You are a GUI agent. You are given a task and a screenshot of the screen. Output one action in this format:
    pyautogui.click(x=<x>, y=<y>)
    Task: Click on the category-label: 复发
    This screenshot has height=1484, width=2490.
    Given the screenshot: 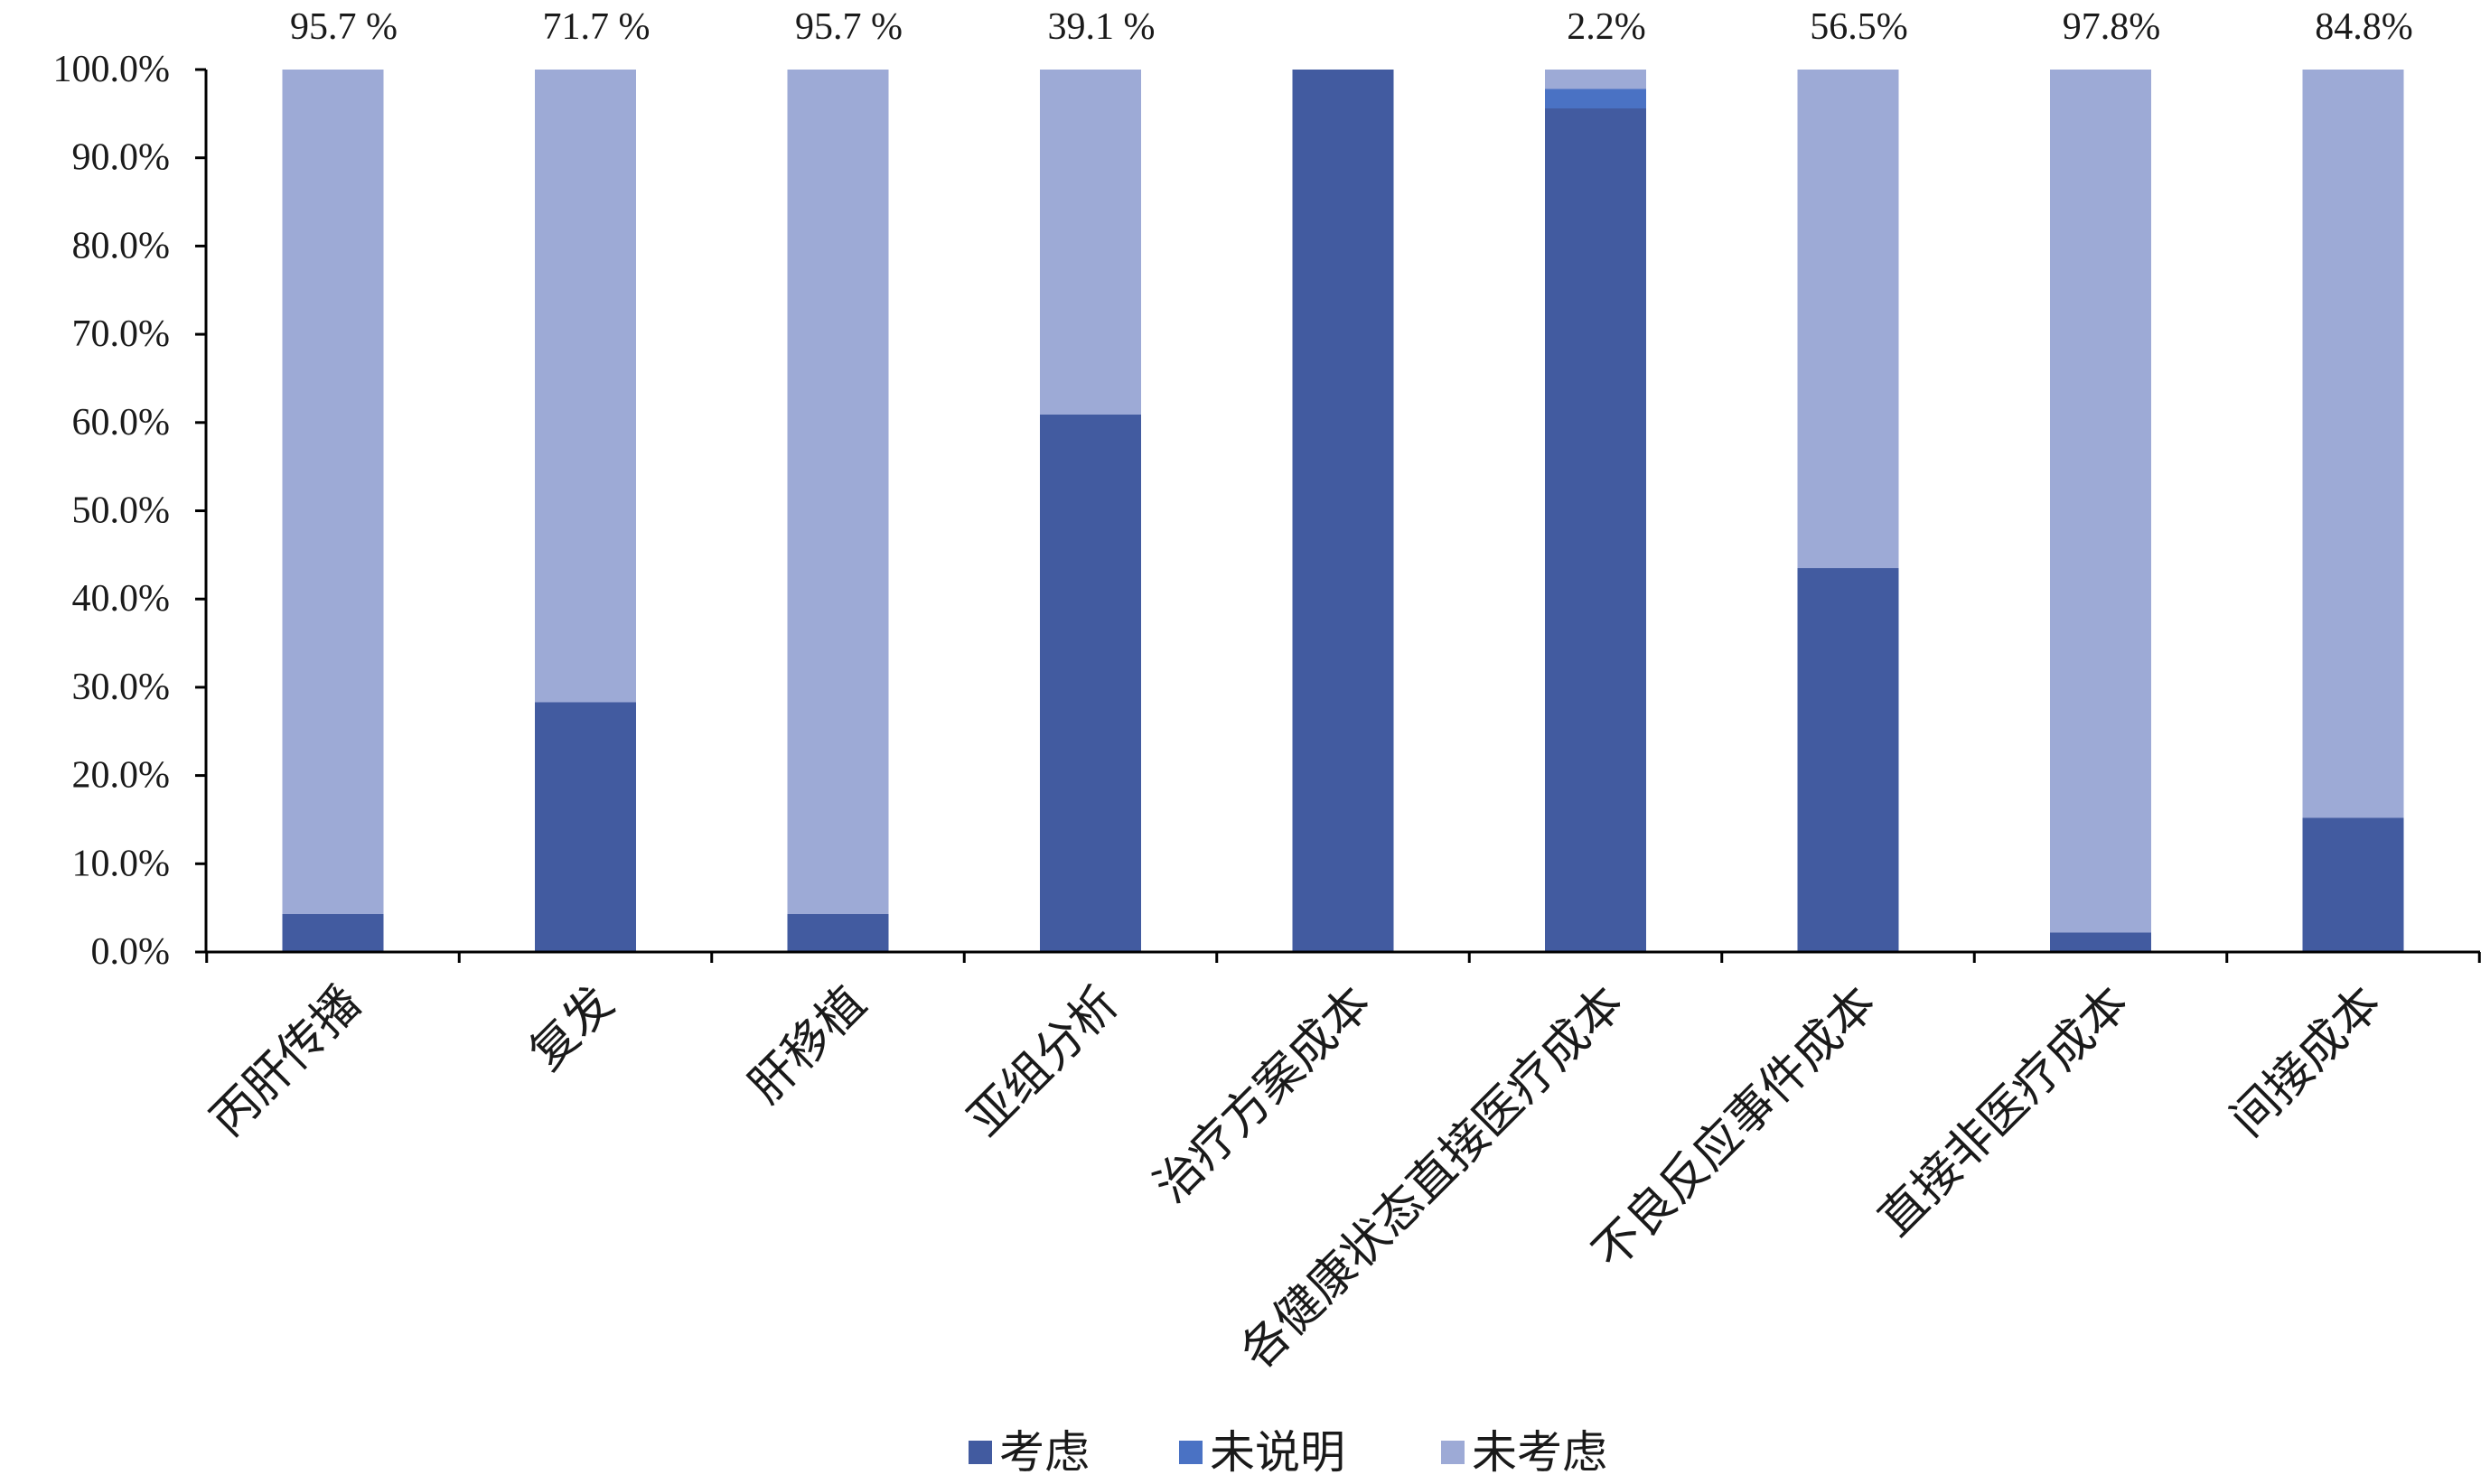 What is the action you would take?
    pyautogui.click(x=571, y=1028)
    